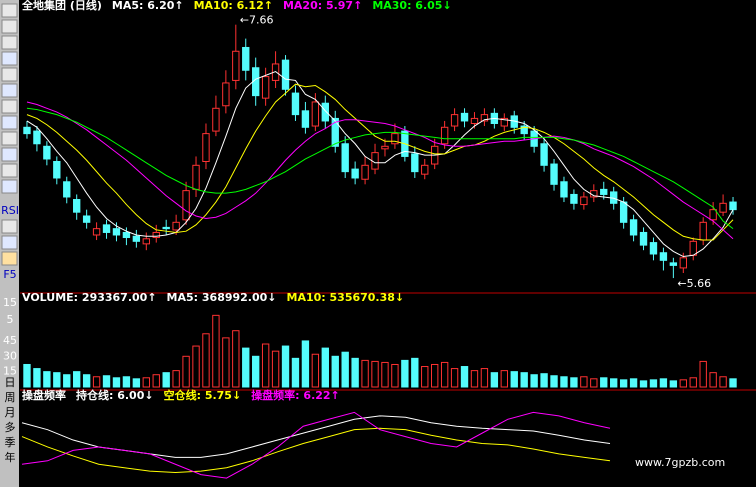 This screenshot has height=487, width=756. What do you see at coordinates (10, 397) in the screenshot?
I see `toolbar-label: 周` at bounding box center [10, 397].